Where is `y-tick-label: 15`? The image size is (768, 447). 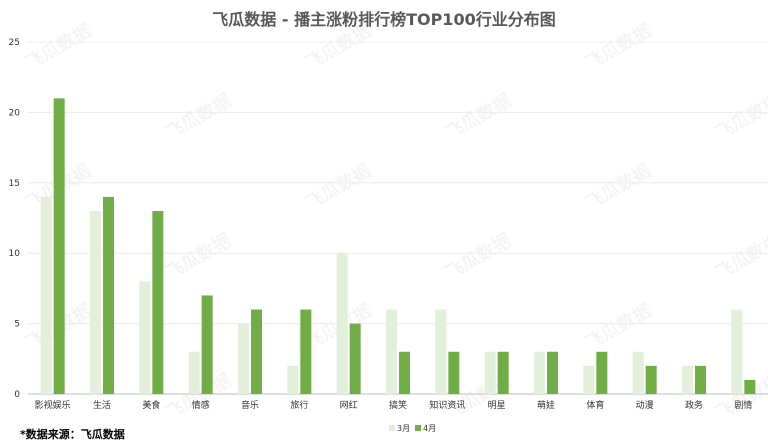 y-tick-label: 15 is located at coordinates (14, 184).